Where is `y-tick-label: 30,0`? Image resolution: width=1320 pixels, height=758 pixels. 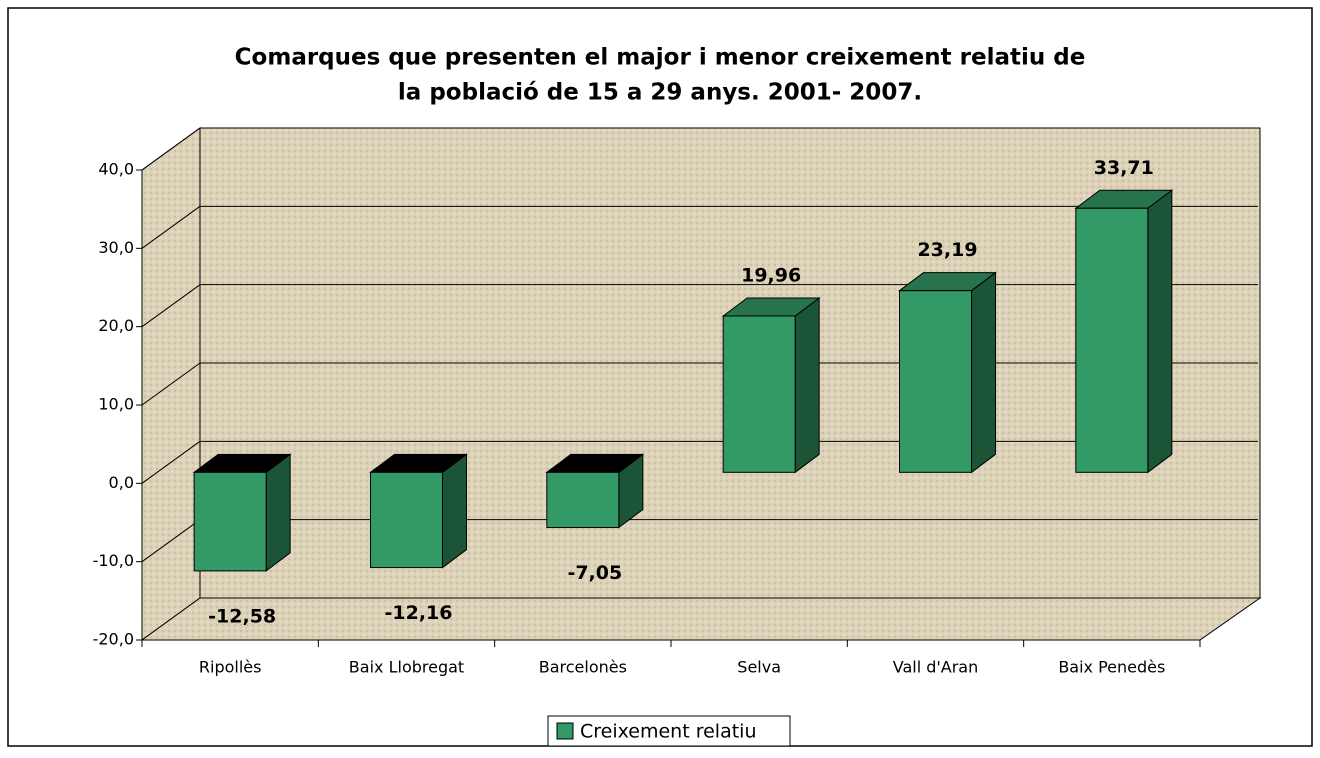
y-tick-label: 30,0 is located at coordinates (116, 247).